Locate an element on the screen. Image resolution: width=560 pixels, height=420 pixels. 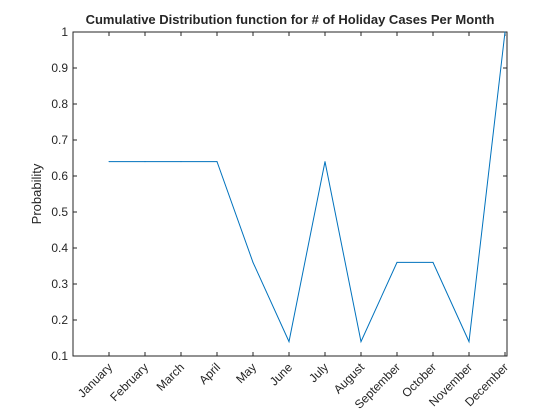
y-tick-label: 0.5 is located at coordinates (59, 212).